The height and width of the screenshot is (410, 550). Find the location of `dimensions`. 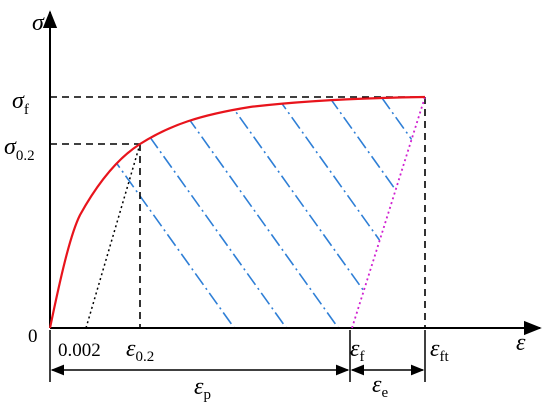

dimensions is located at coordinates (237, 356).